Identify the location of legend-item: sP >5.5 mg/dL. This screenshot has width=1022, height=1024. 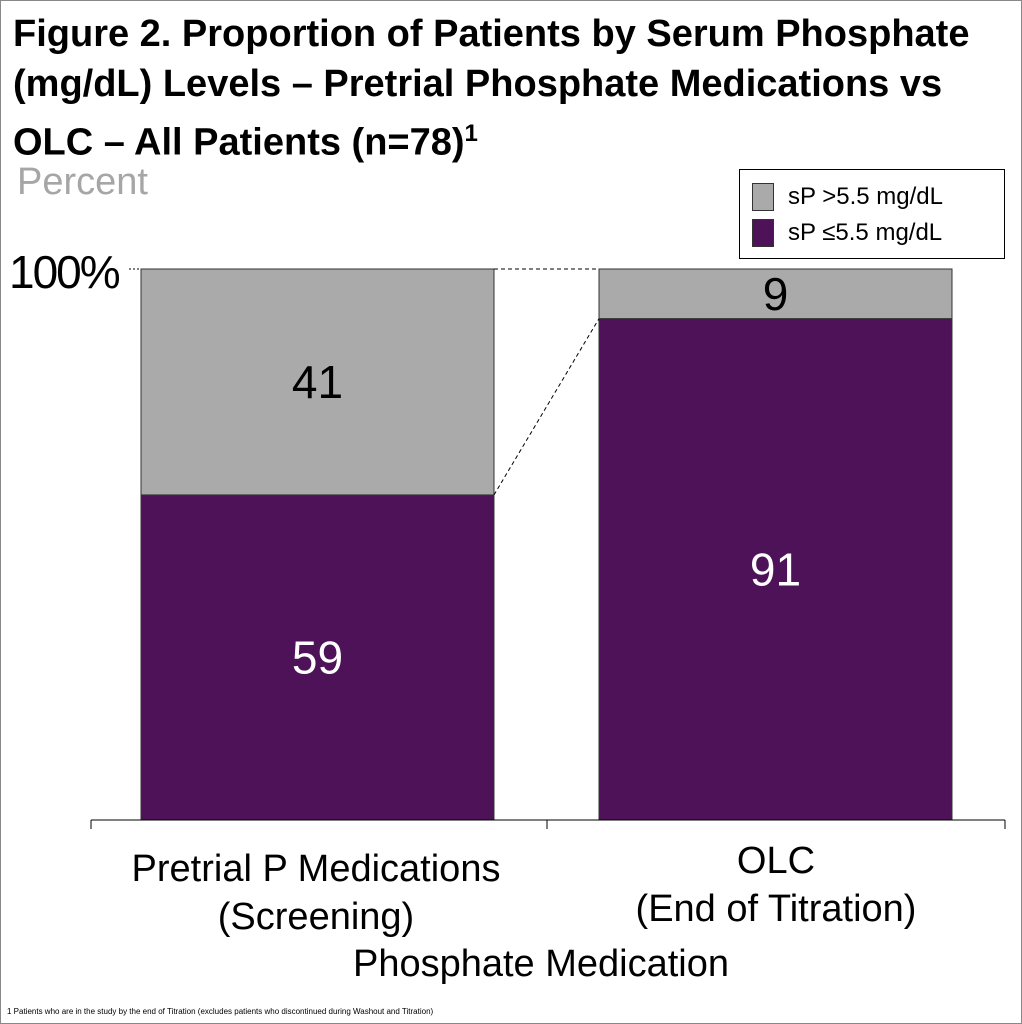
(847, 197).